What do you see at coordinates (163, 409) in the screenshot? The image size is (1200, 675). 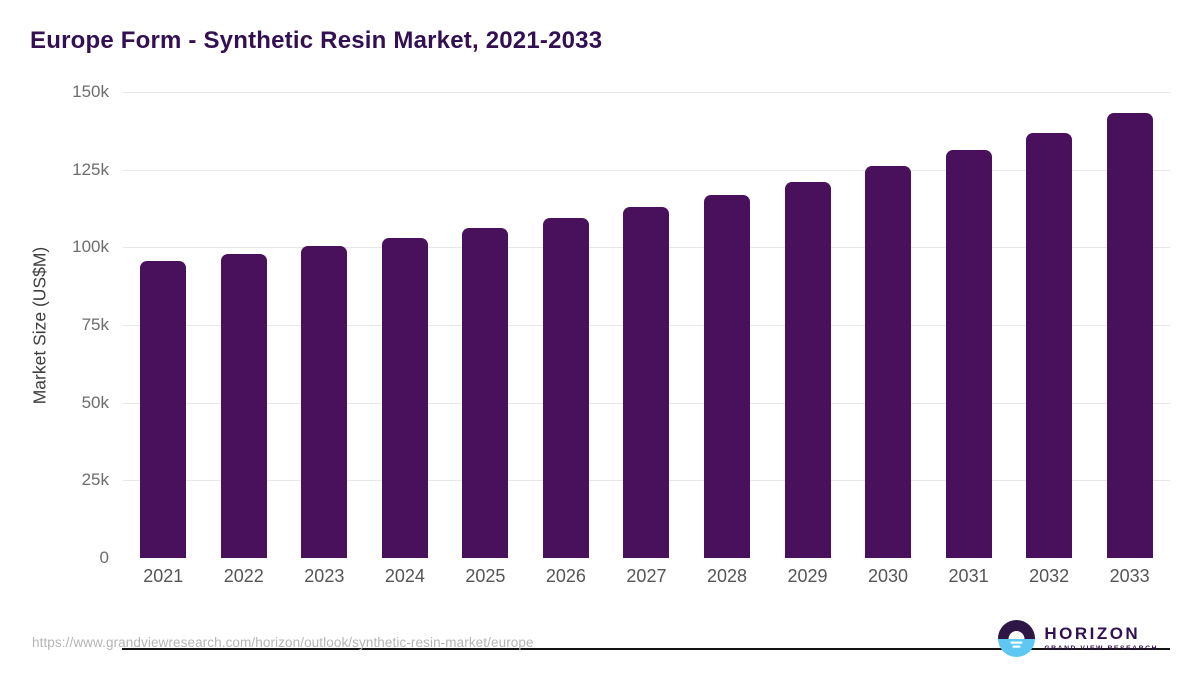 I see `bar-2021` at bounding box center [163, 409].